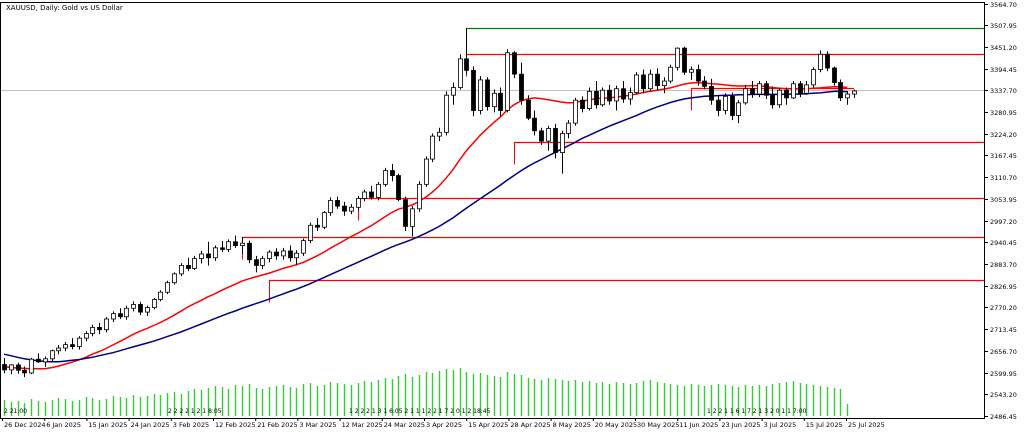  Describe the element at coordinates (191, 425) in the screenshot. I see `time-tick-label: 3 Feb 2025` at that location.